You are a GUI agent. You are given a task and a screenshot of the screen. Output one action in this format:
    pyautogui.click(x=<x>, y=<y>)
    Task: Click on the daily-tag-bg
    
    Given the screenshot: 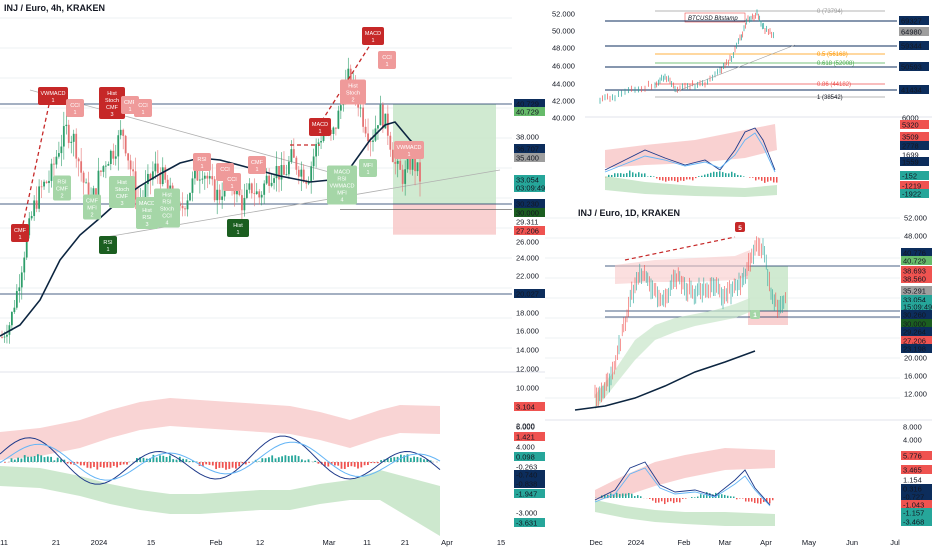 What is the action you would take?
    pyautogui.click(x=916, y=299)
    